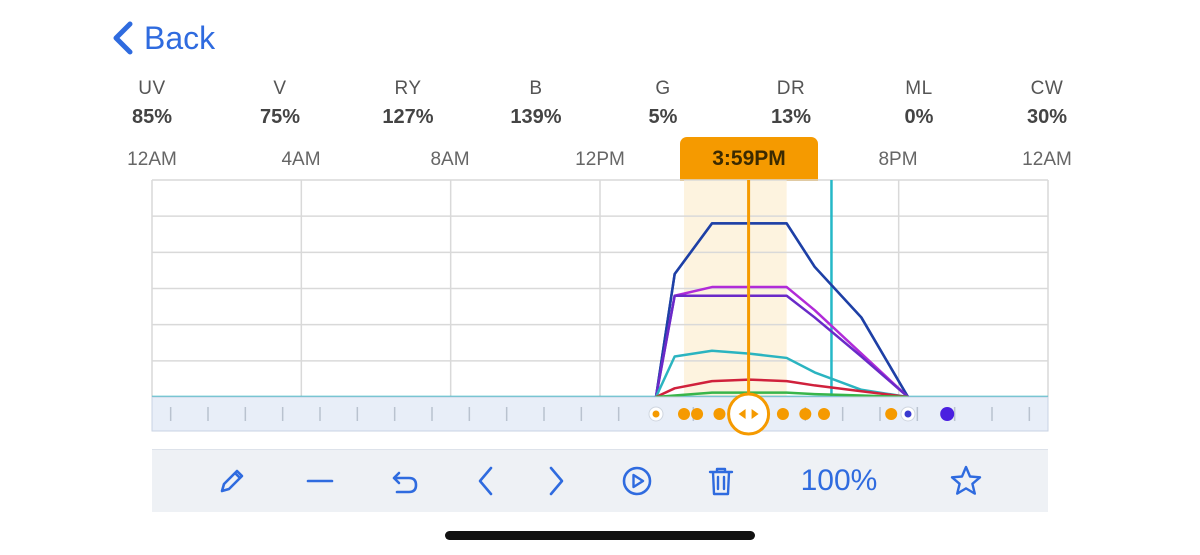 Image resolution: width=1200 pixels, height=555 pixels. Describe the element at coordinates (180, 37) in the screenshot. I see `back-label: Back` at that location.